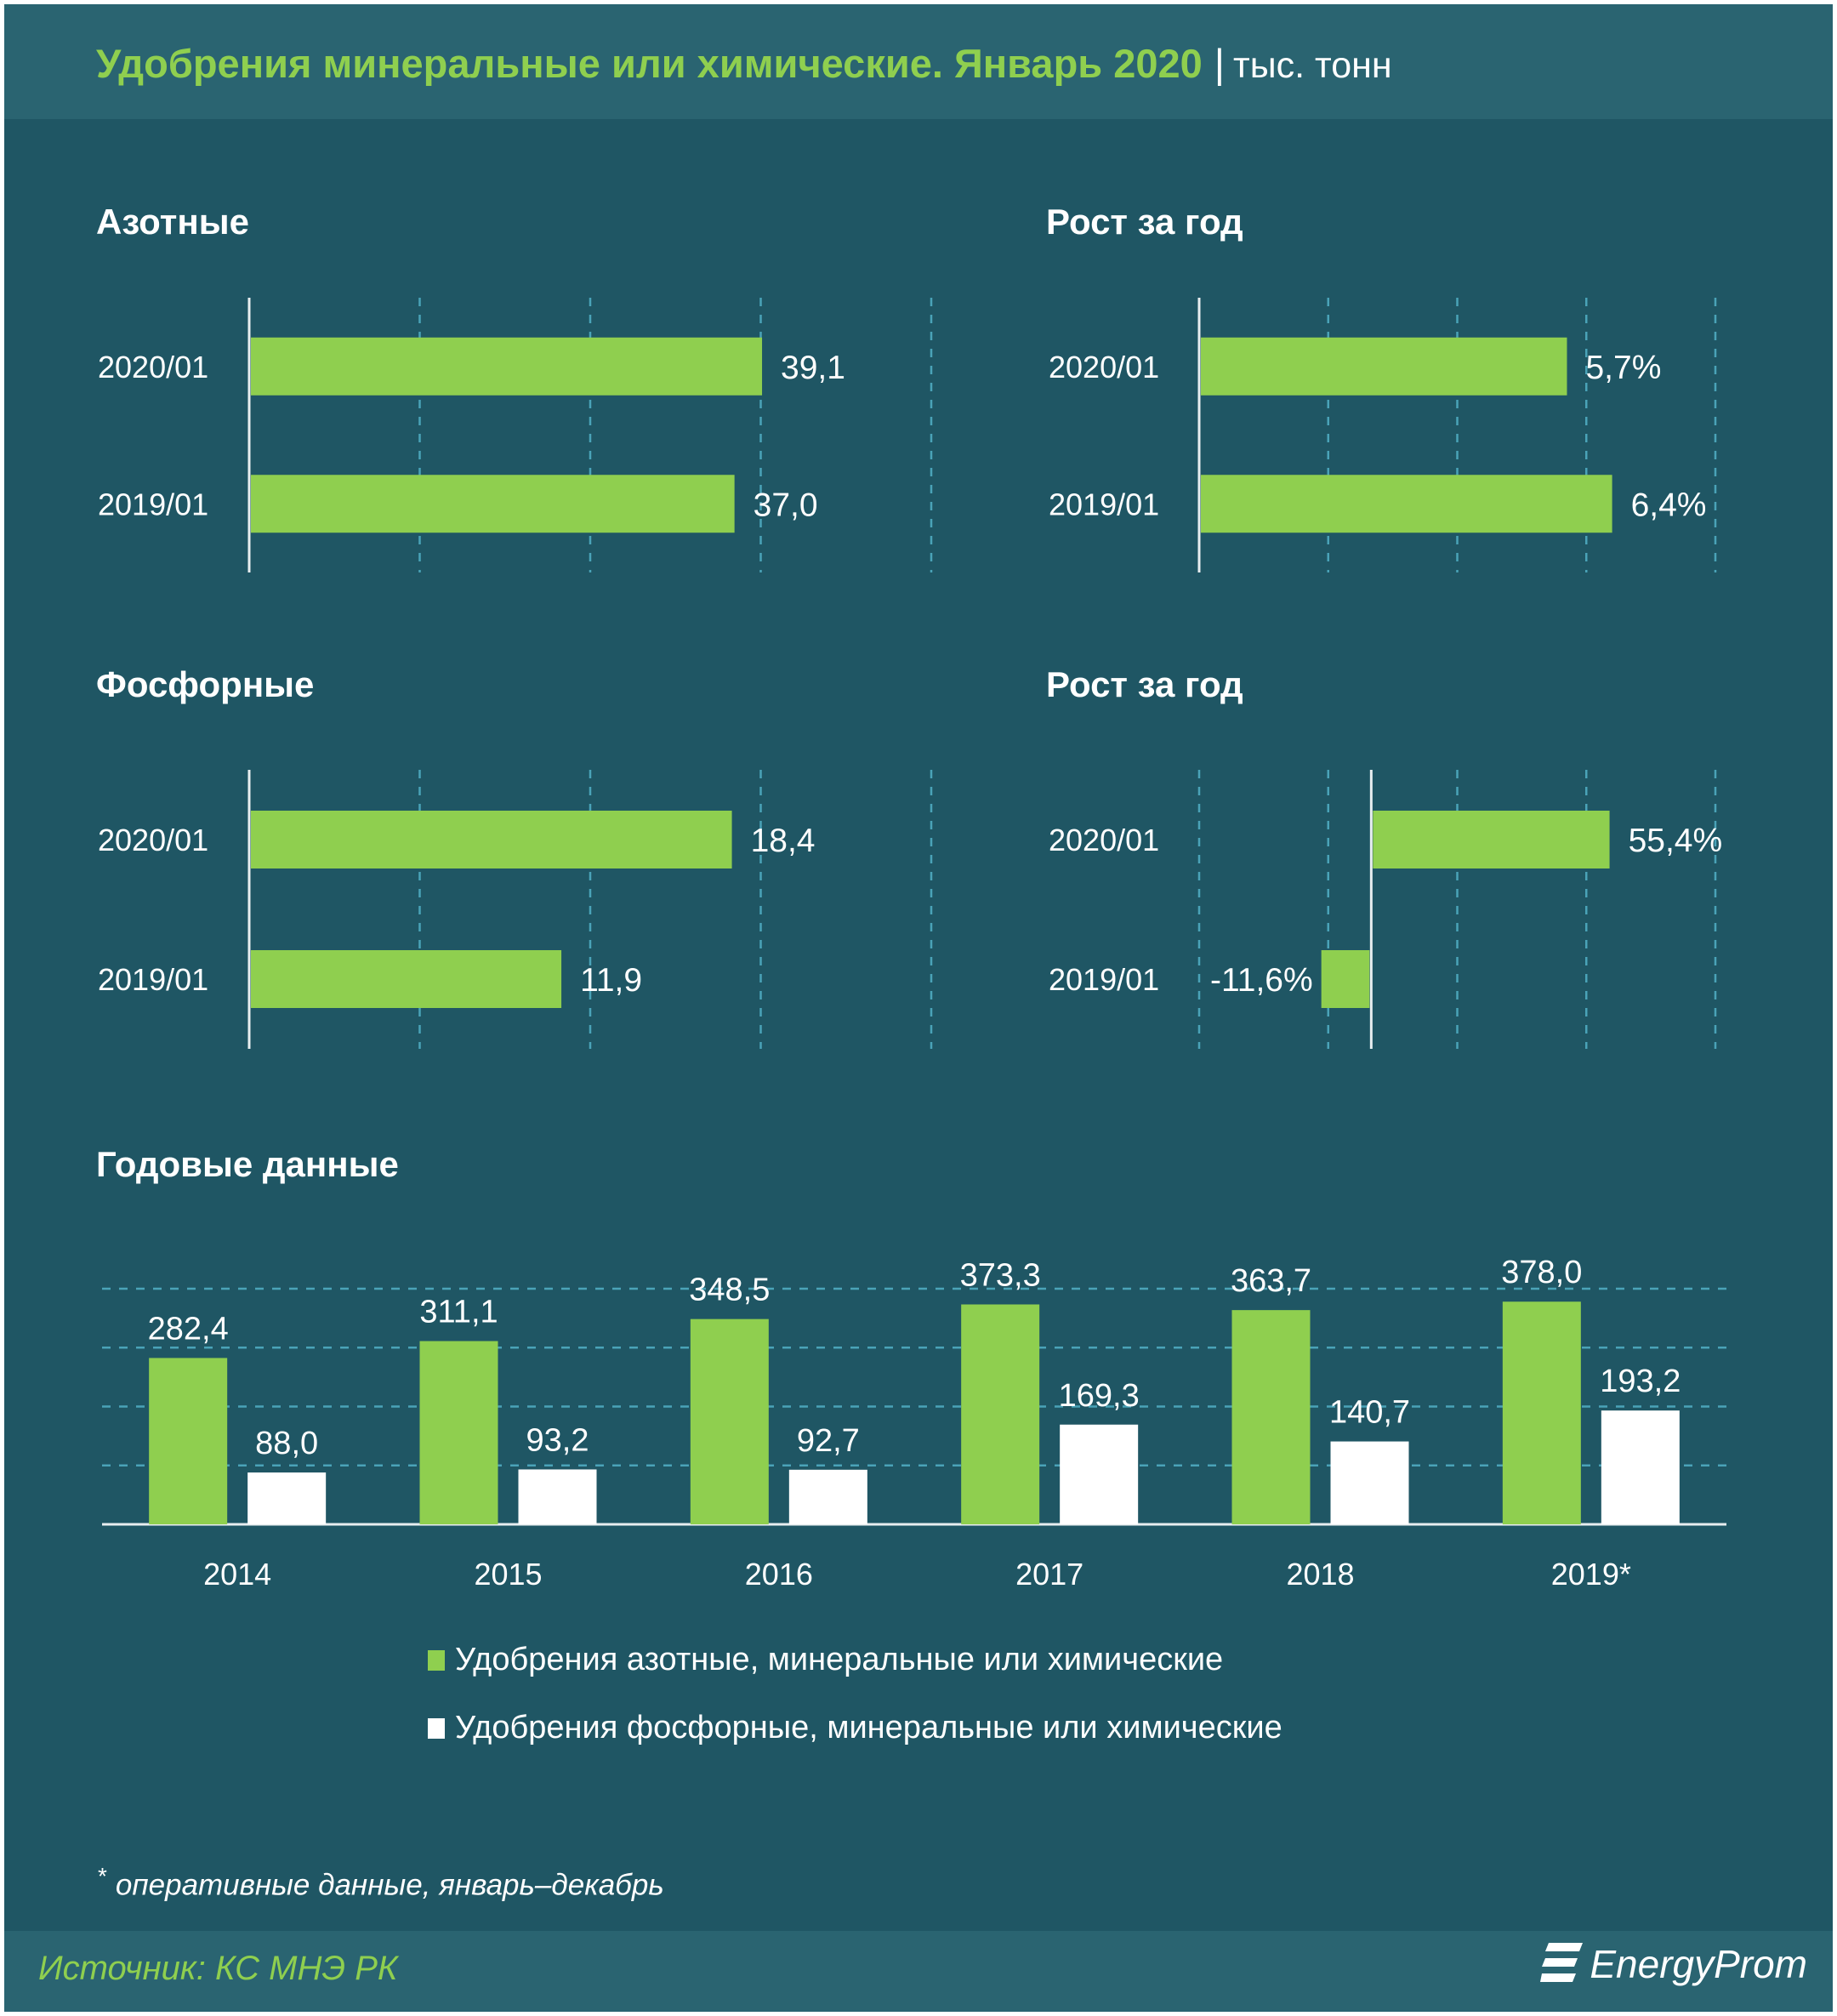 This screenshot has height=2016, width=1837. Describe the element at coordinates (918, 1971) in the screenshot. I see `footer-band: Источник: КС МНЭ РК EnergyProm` at that location.